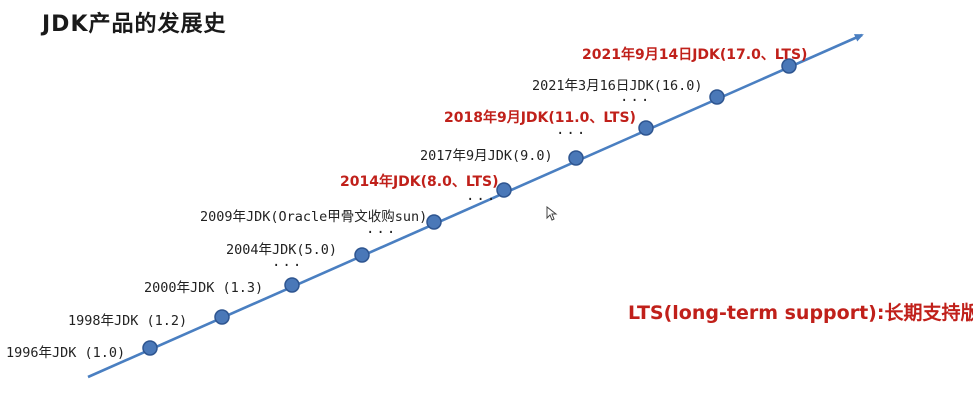 The image size is (973, 406). I want to click on mouse-pointer-icon, so click(552, 213).